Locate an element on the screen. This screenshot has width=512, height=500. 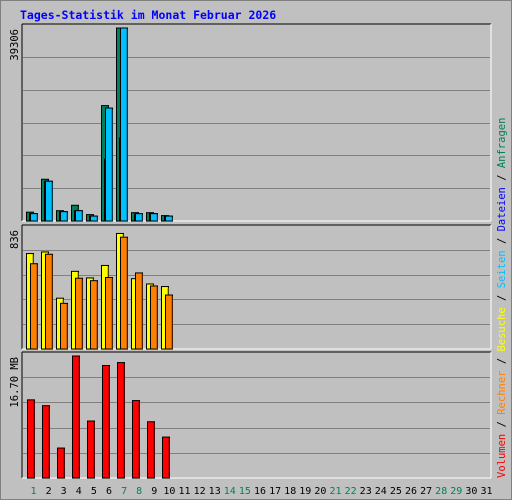
day-label: 26 is located at coordinates (411, 491).